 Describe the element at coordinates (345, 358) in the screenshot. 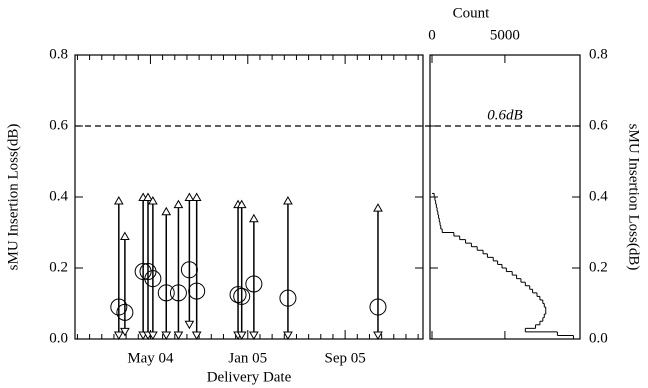

I see `x-tick-label: Sep 05` at that location.